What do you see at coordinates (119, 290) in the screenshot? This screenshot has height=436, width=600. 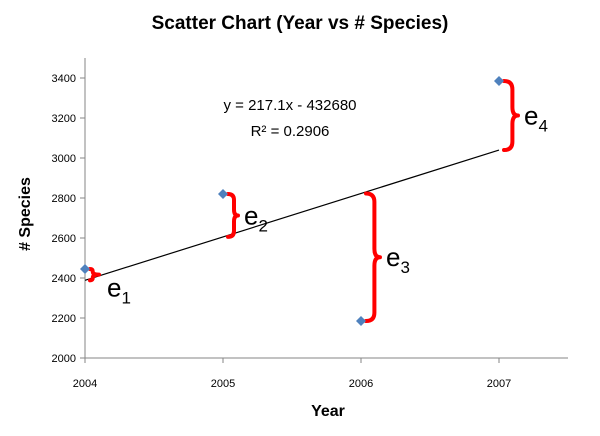 I see `residual-label: e1` at bounding box center [119, 290].